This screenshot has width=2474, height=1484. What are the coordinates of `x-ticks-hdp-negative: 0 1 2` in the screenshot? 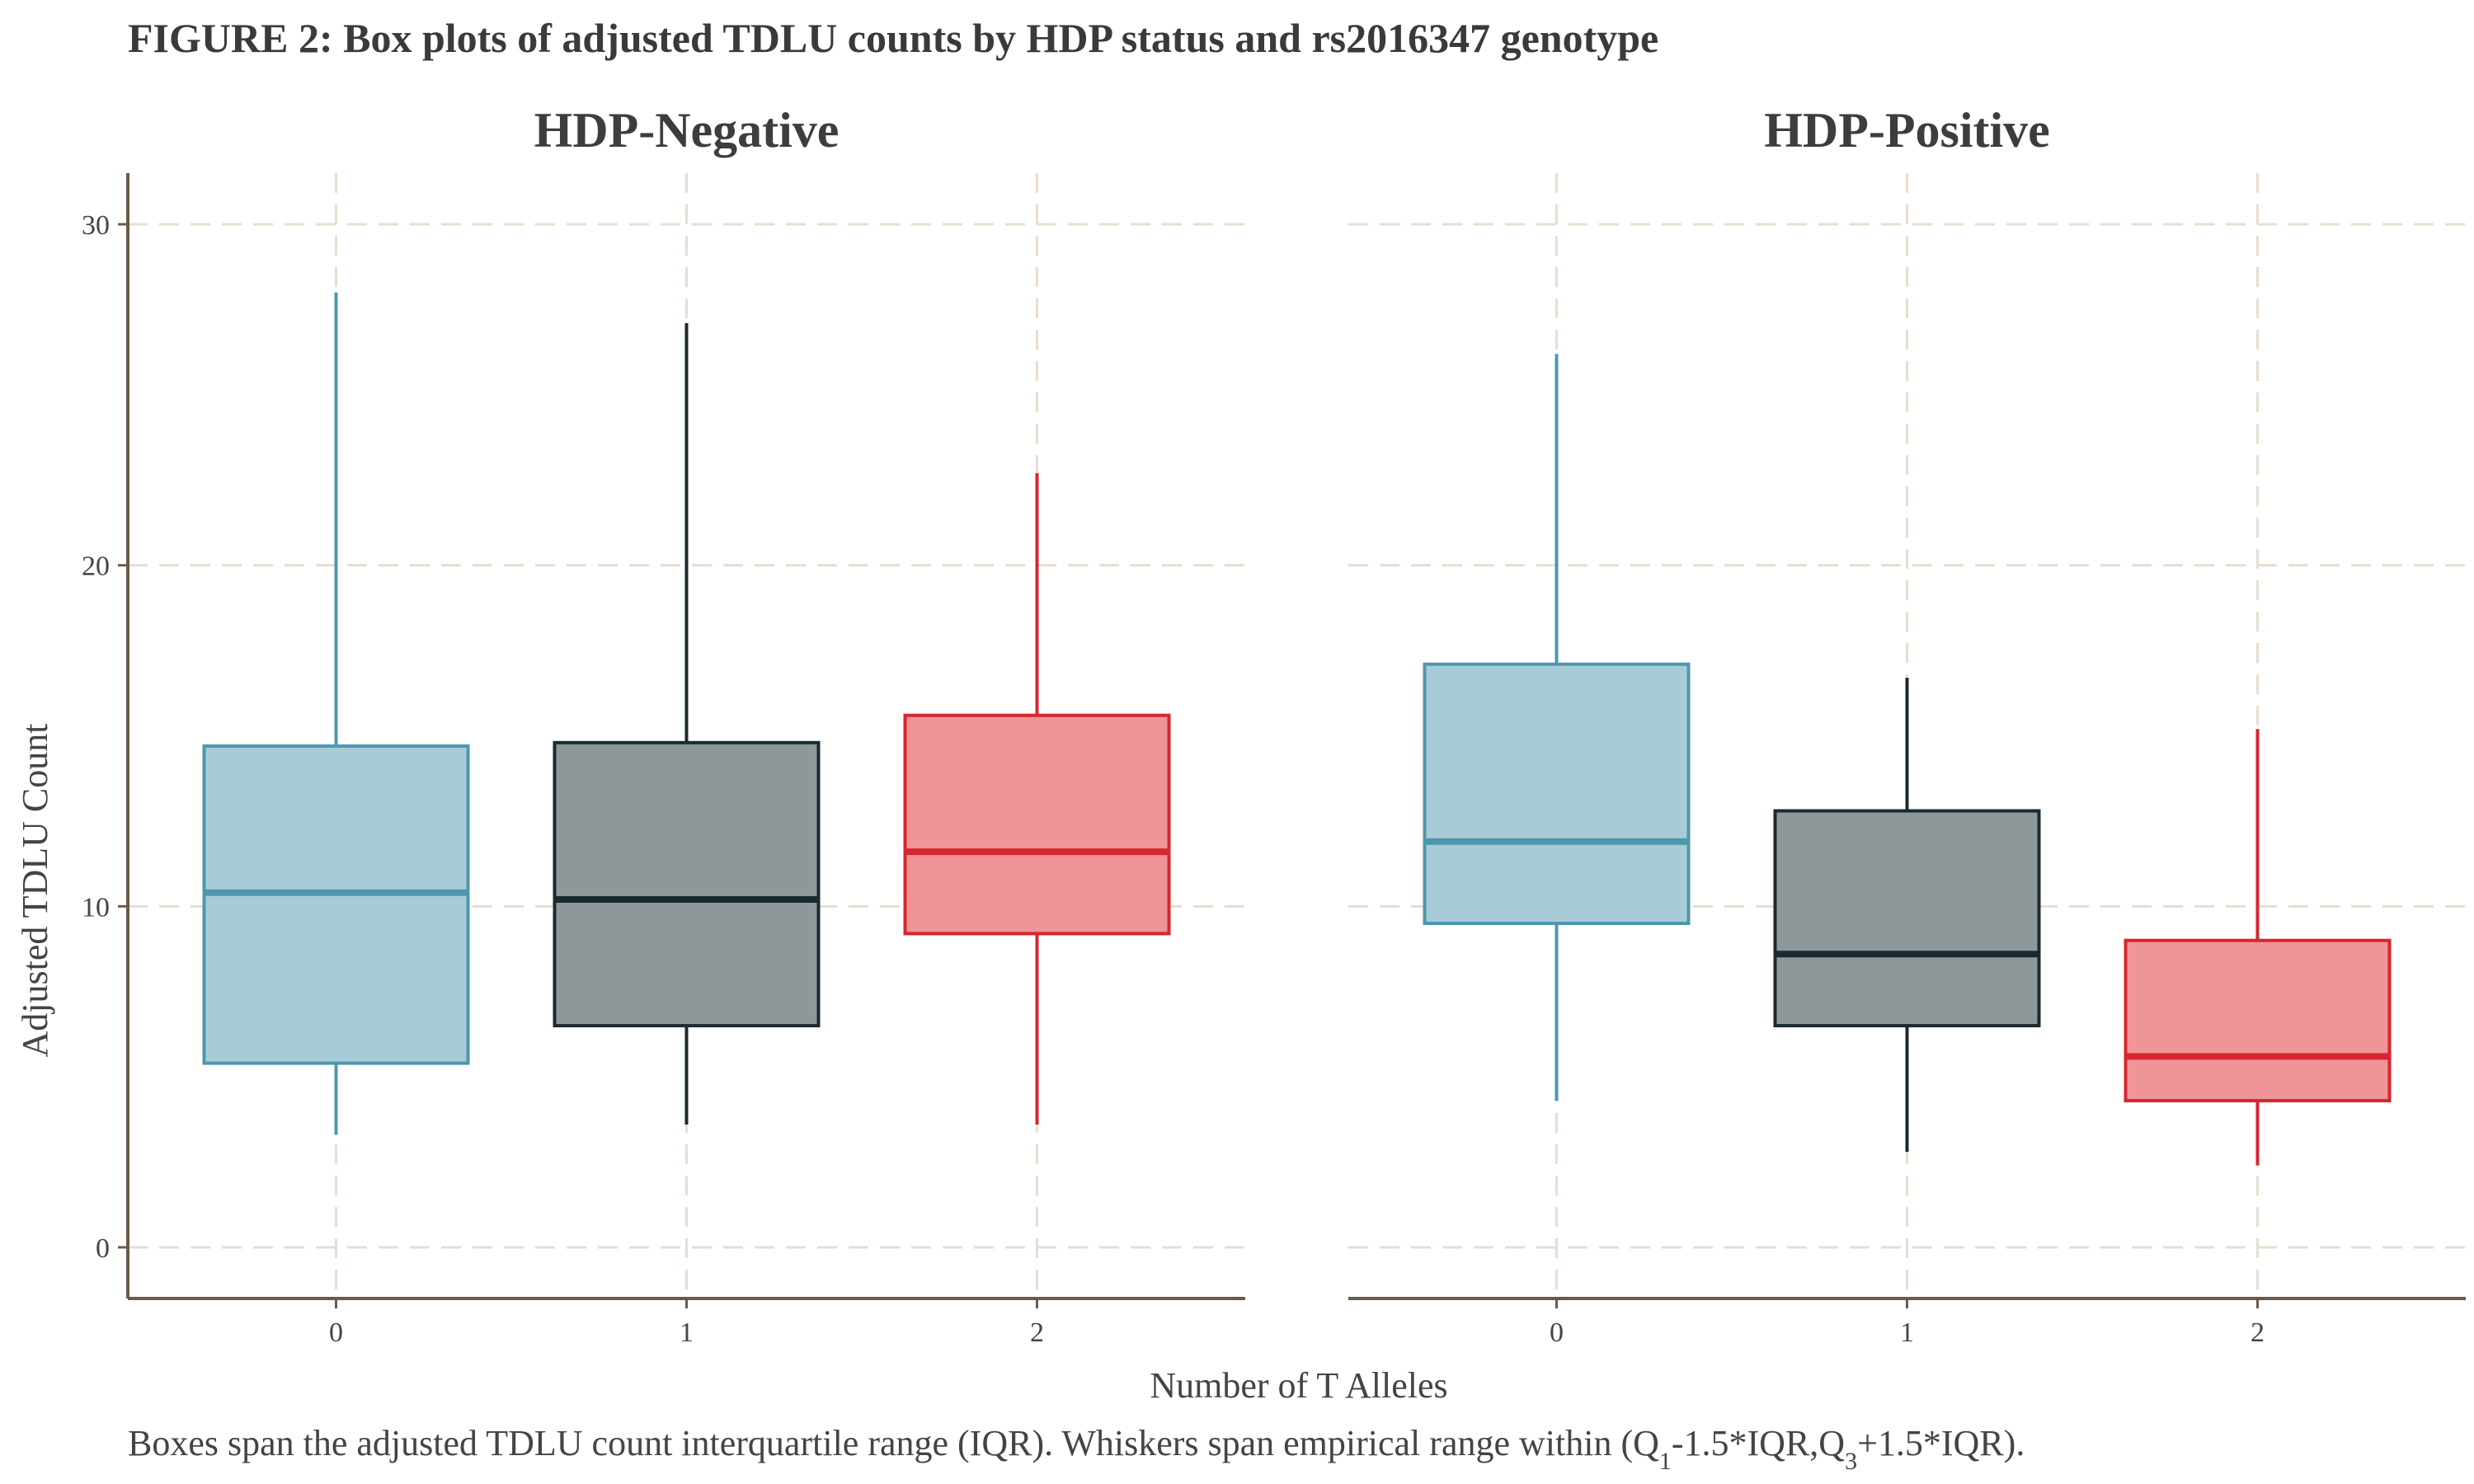 It's located at (686, 1323).